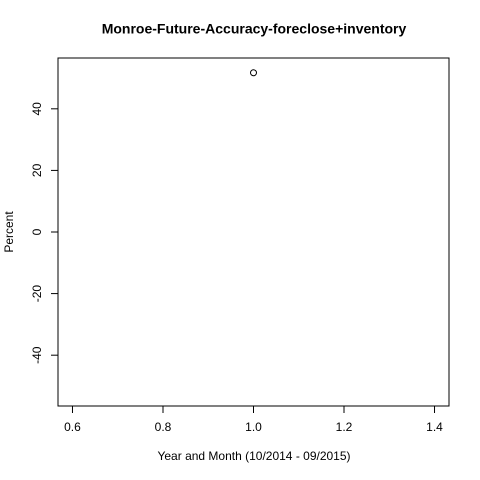 Image resolution: width=480 pixels, height=480 pixels. Describe the element at coordinates (253, 456) in the screenshot. I see `x-axis-label: Year and Month (10/2014 - 09/2015)` at that location.